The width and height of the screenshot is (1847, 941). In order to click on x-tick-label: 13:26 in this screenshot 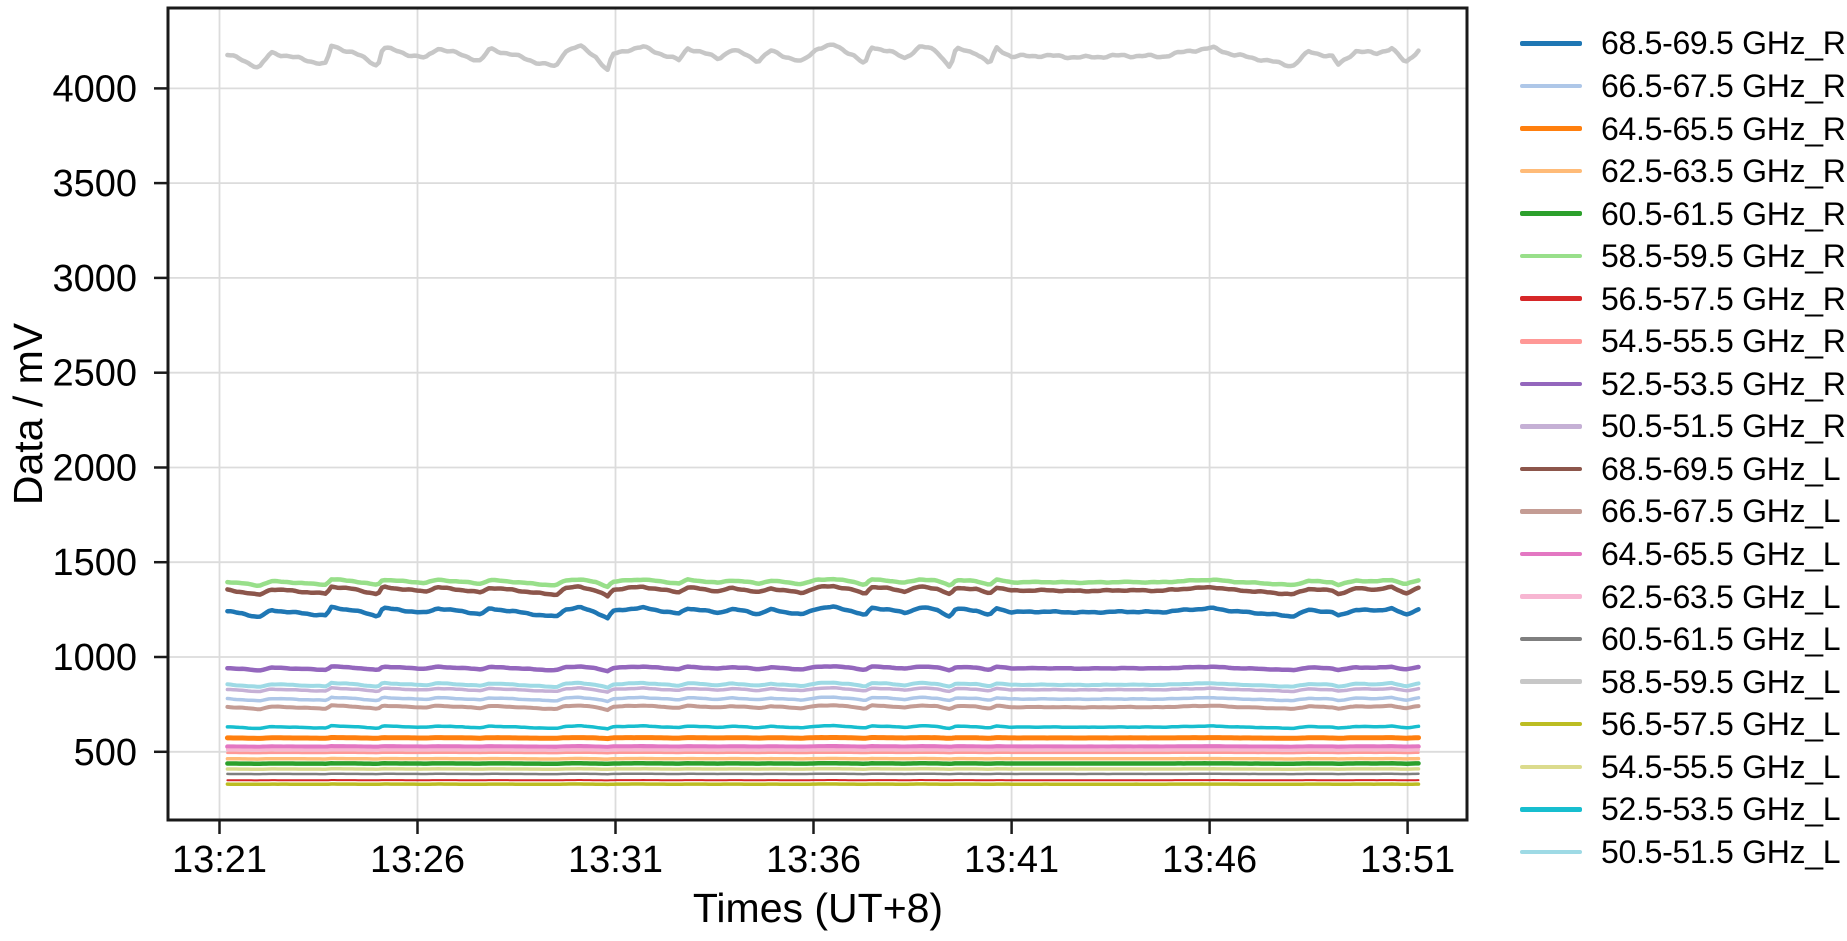, I will do `click(417, 860)`.